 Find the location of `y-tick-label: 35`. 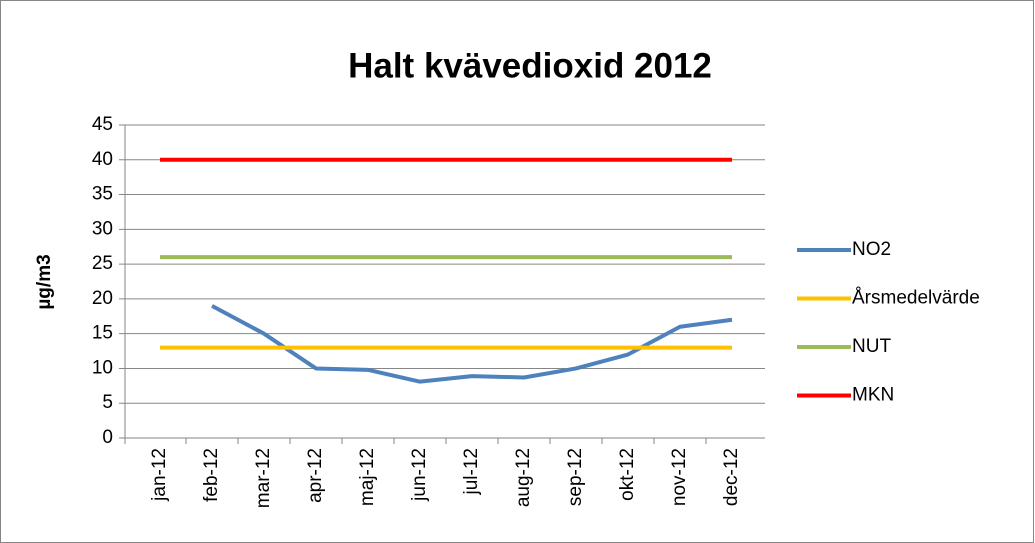

y-tick-label: 35 is located at coordinates (102, 194).